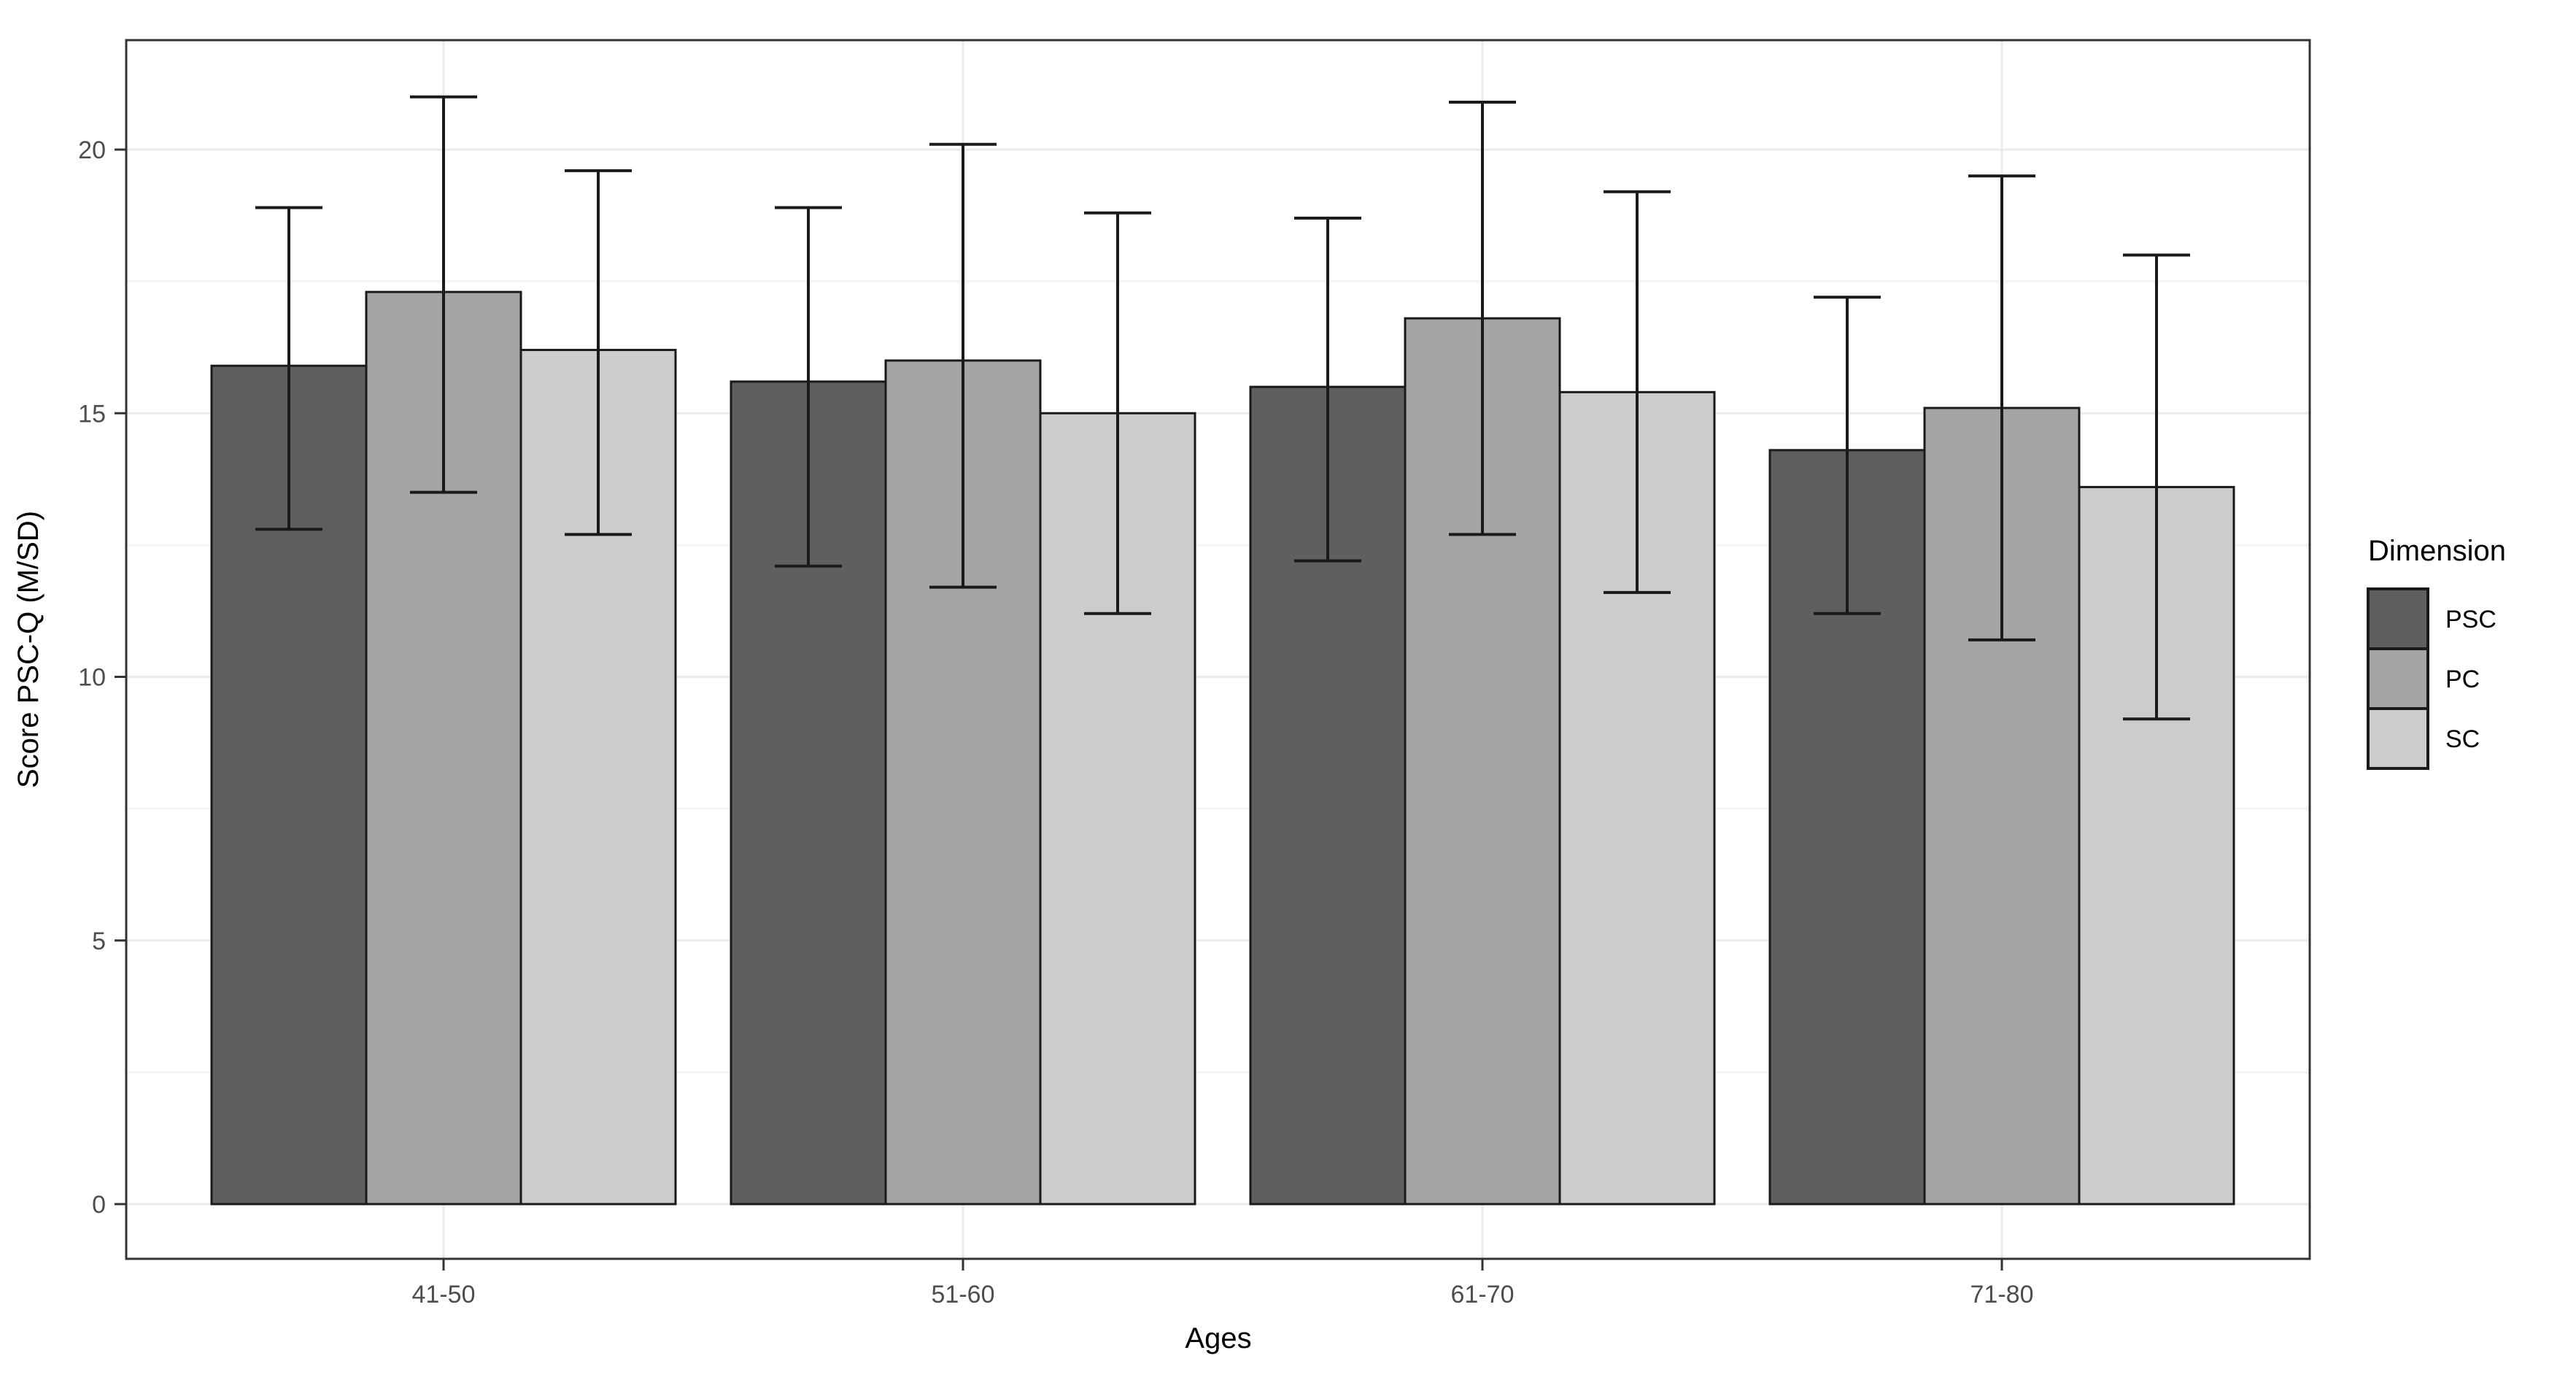 Image resolution: width=2576 pixels, height=1388 pixels. What do you see at coordinates (2431, 618) in the screenshot?
I see `legend-item-psc: PSC` at bounding box center [2431, 618].